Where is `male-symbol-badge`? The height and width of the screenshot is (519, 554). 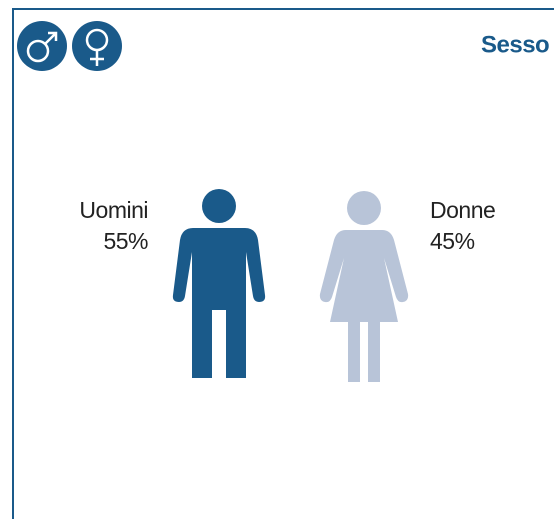
male-symbol-badge is located at coordinates (42, 46).